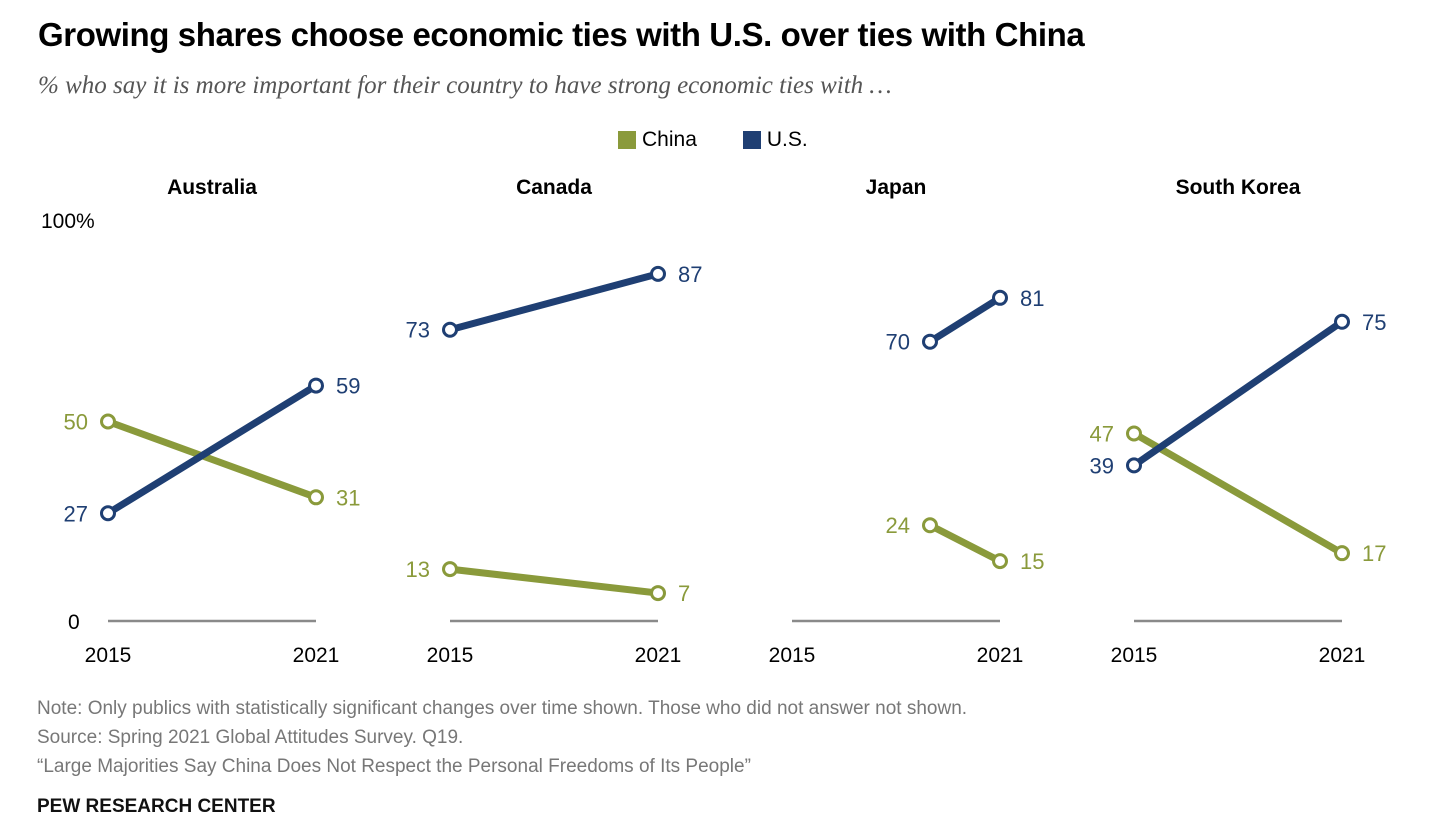 This screenshot has width=1456, height=836. I want to click on legend-item-china: China, so click(657, 140).